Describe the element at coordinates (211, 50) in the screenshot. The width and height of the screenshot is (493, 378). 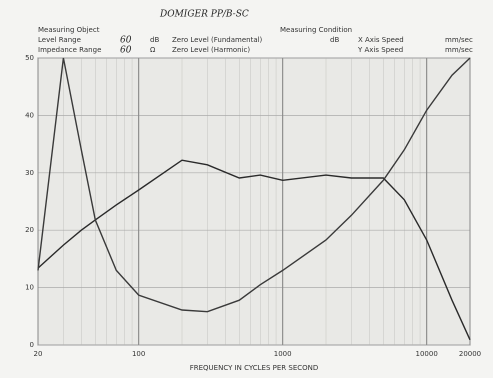
I see `header-label: Zero Level (Harmonic)` at that location.